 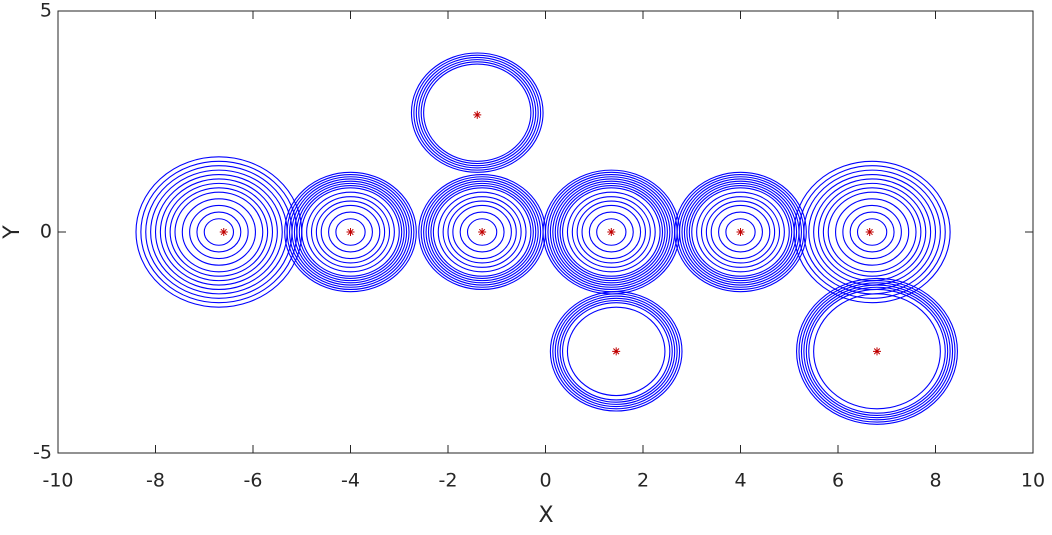 I want to click on x-tick-label: -4, so click(x=350, y=481).